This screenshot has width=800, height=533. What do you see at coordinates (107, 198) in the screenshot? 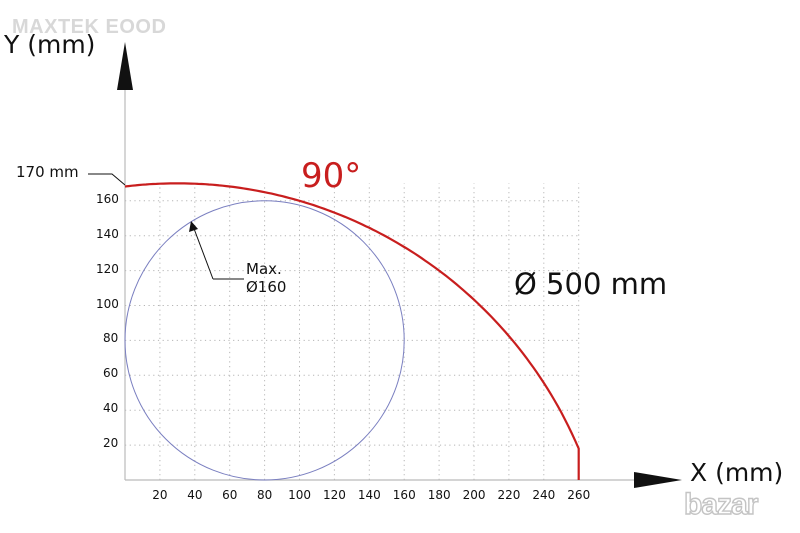
I see `y-tick-label: 160` at bounding box center [107, 198].